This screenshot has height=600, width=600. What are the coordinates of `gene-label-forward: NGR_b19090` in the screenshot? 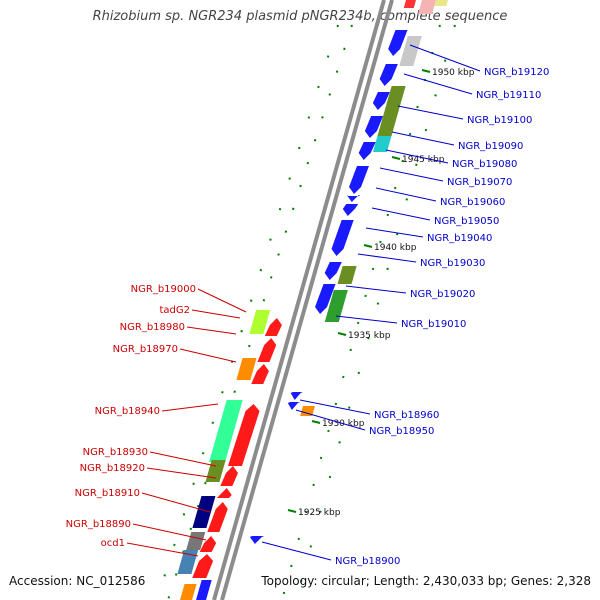 It's located at (490, 146).